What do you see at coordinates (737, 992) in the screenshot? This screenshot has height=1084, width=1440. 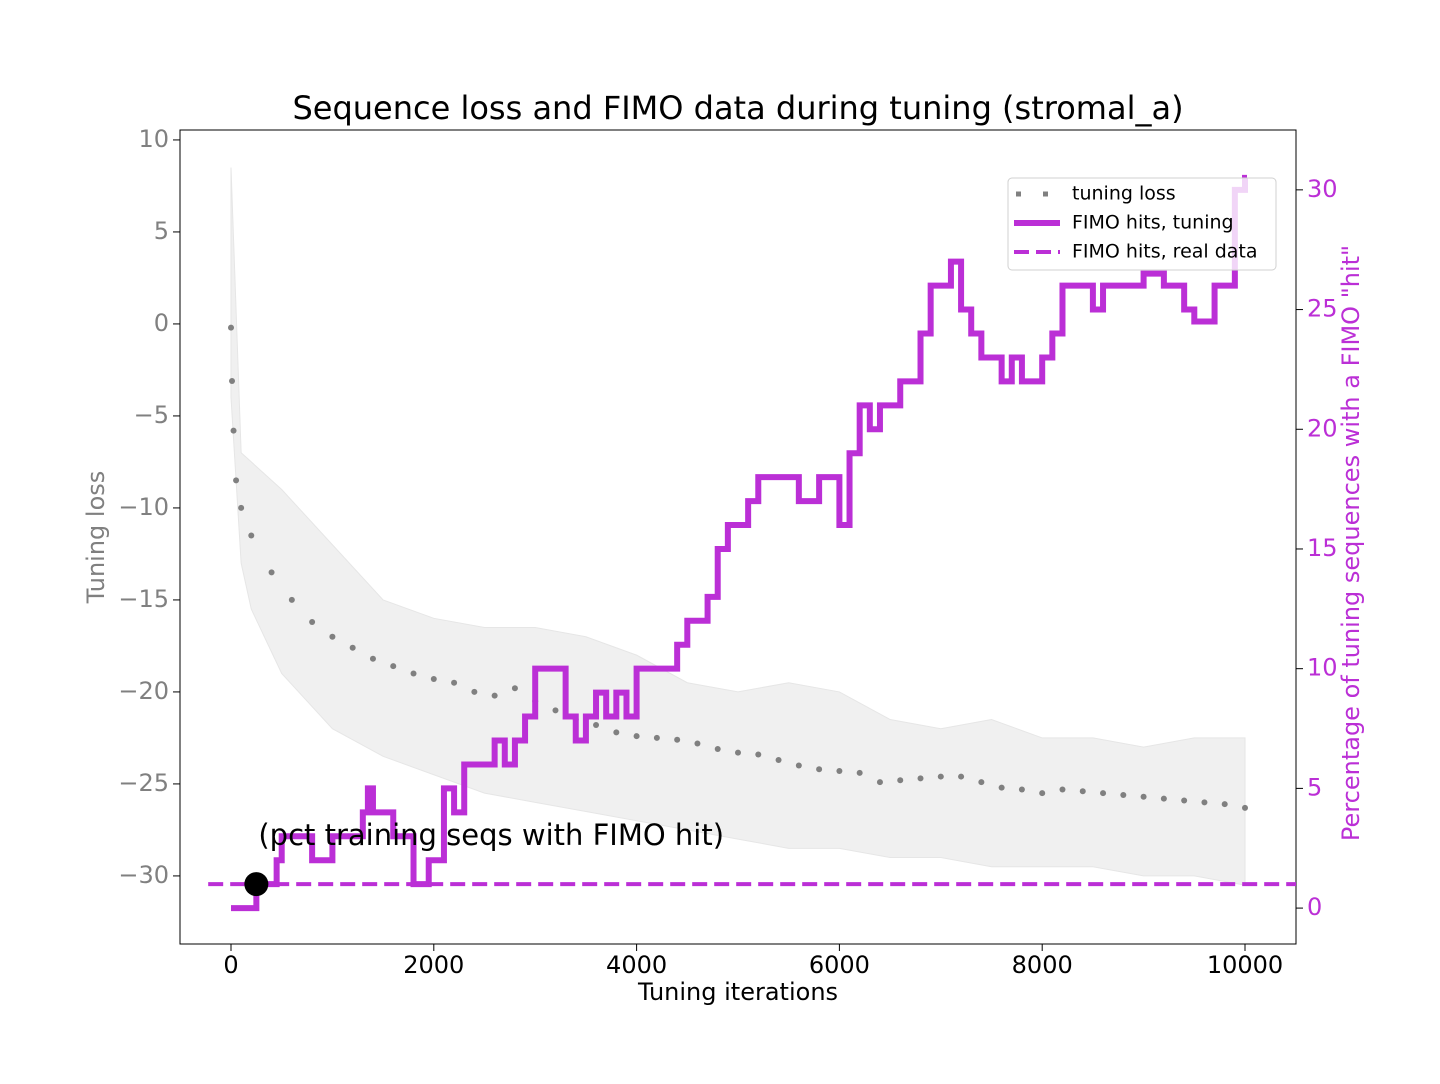 I see `x-axis-label: Tuning iterations` at bounding box center [737, 992].